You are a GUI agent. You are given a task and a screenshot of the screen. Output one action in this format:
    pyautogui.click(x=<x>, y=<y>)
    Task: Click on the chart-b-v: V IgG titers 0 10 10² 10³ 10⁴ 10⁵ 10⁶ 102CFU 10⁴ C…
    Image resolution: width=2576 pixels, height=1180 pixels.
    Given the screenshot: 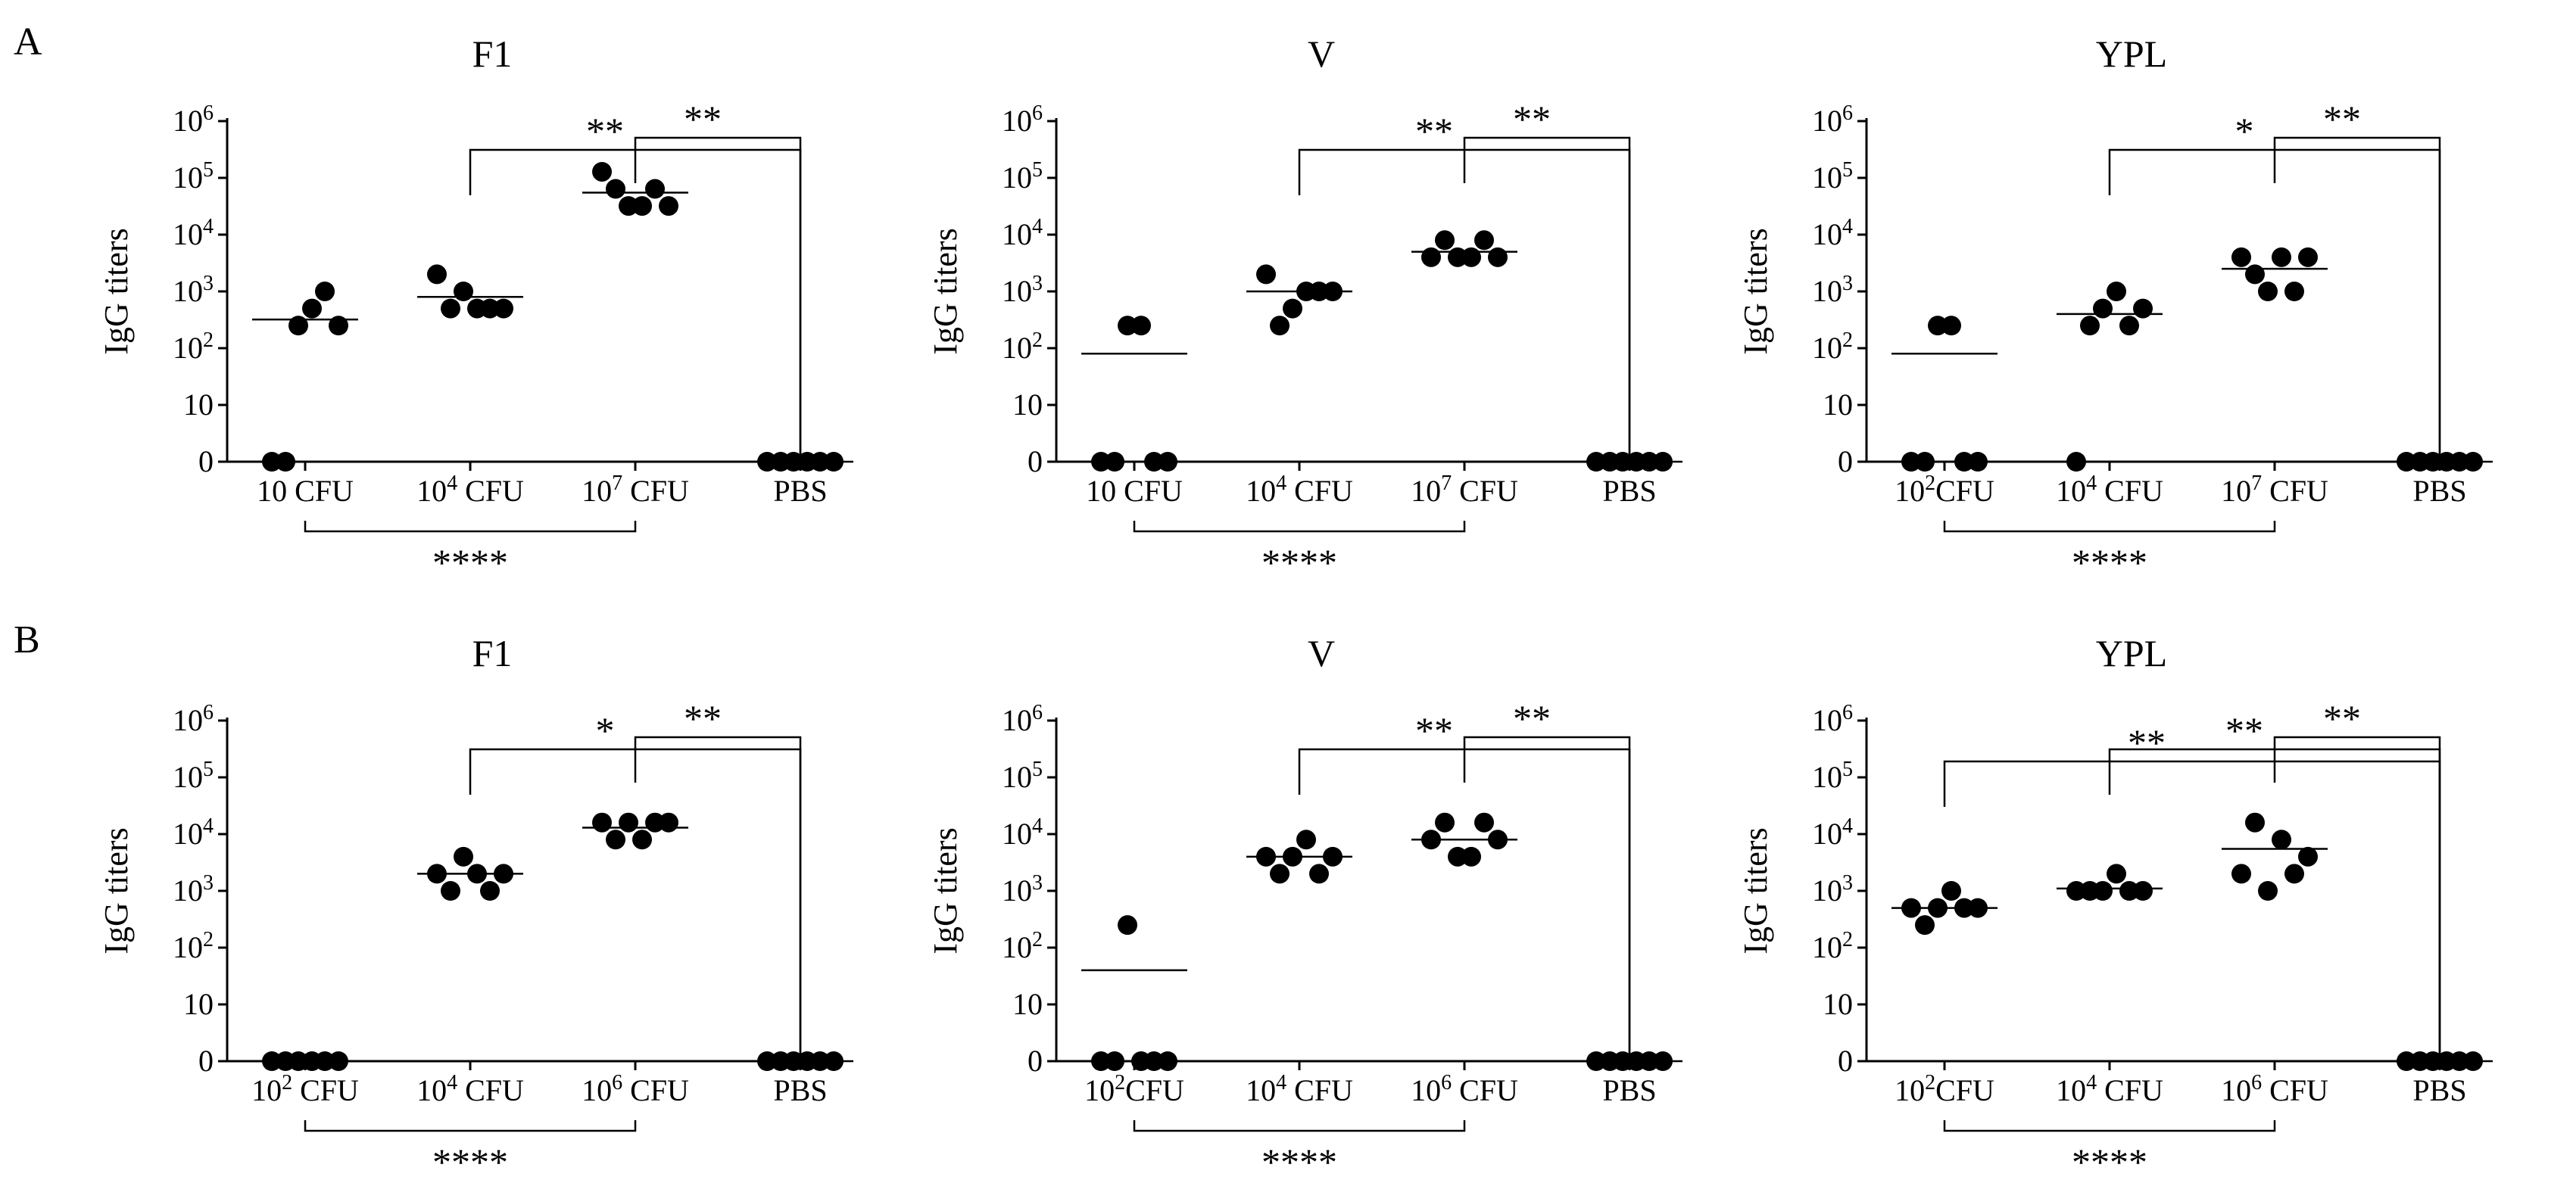 What is the action you would take?
    pyautogui.click(x=1305, y=906)
    